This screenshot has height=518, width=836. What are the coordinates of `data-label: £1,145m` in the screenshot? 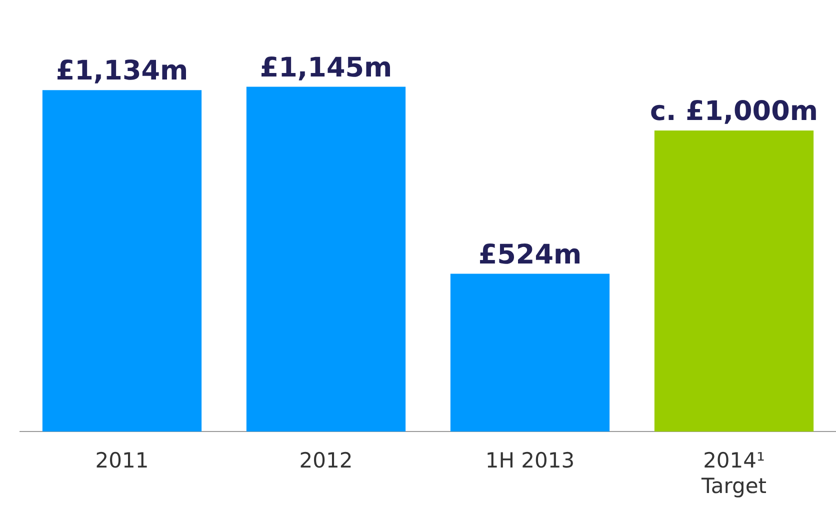 It's located at (326, 68).